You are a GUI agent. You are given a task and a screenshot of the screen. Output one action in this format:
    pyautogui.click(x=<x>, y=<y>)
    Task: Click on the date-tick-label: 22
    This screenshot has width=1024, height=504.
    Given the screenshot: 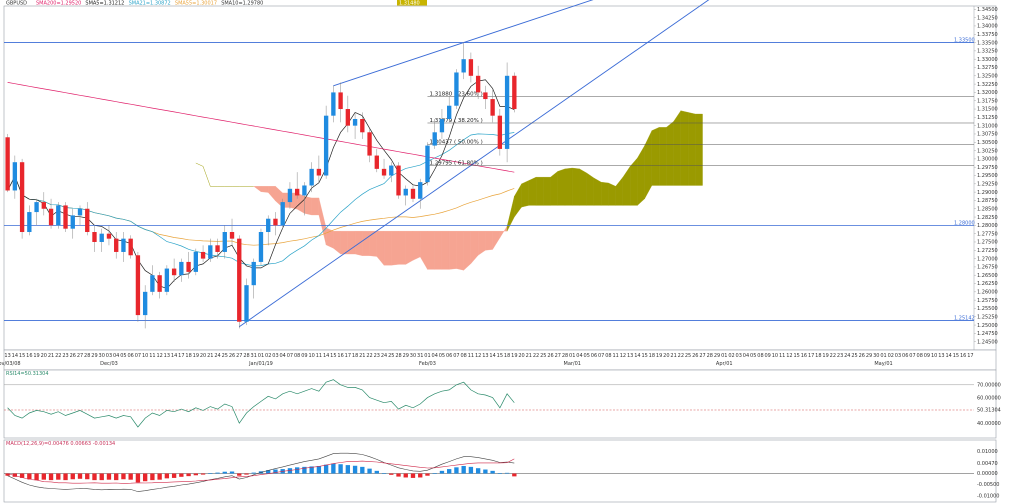 What is the action you would take?
    pyautogui.click(x=833, y=356)
    